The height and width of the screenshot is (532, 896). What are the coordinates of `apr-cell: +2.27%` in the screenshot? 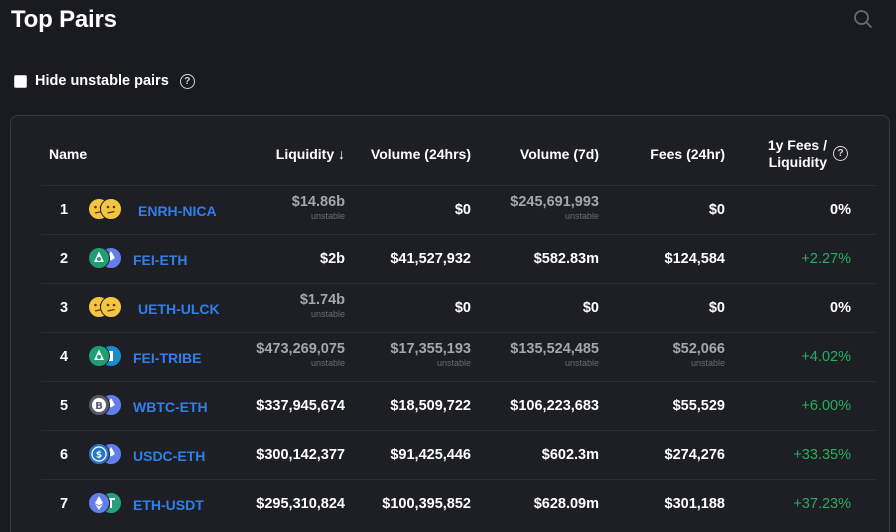 It's located at (826, 259).